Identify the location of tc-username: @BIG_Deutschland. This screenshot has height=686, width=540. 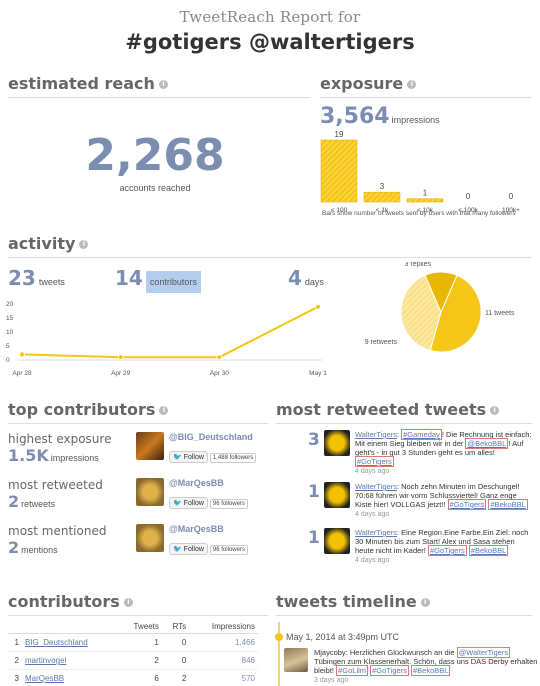
(211, 437).